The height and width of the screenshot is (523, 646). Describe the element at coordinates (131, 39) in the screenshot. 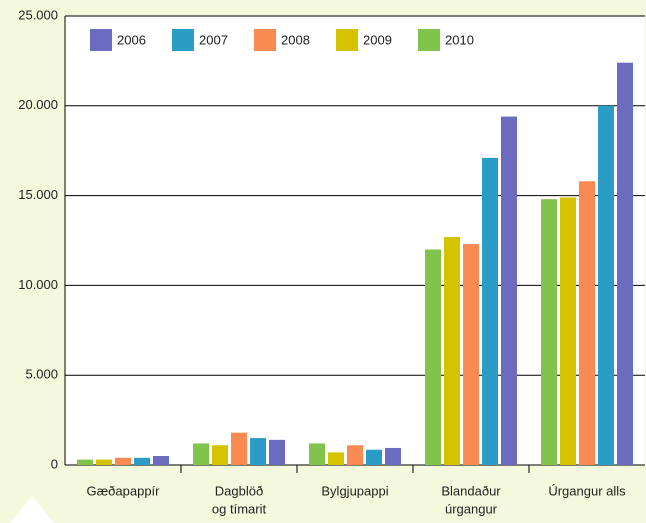

I see `legend-label: 2006` at that location.